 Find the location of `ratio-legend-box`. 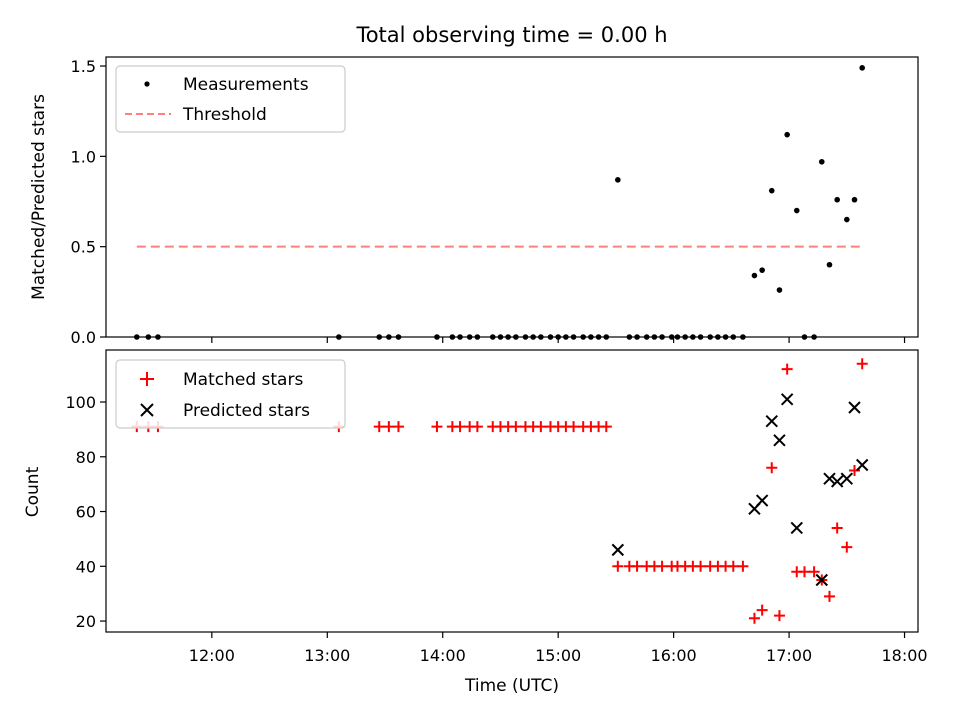

ratio-legend-box is located at coordinates (230, 99).